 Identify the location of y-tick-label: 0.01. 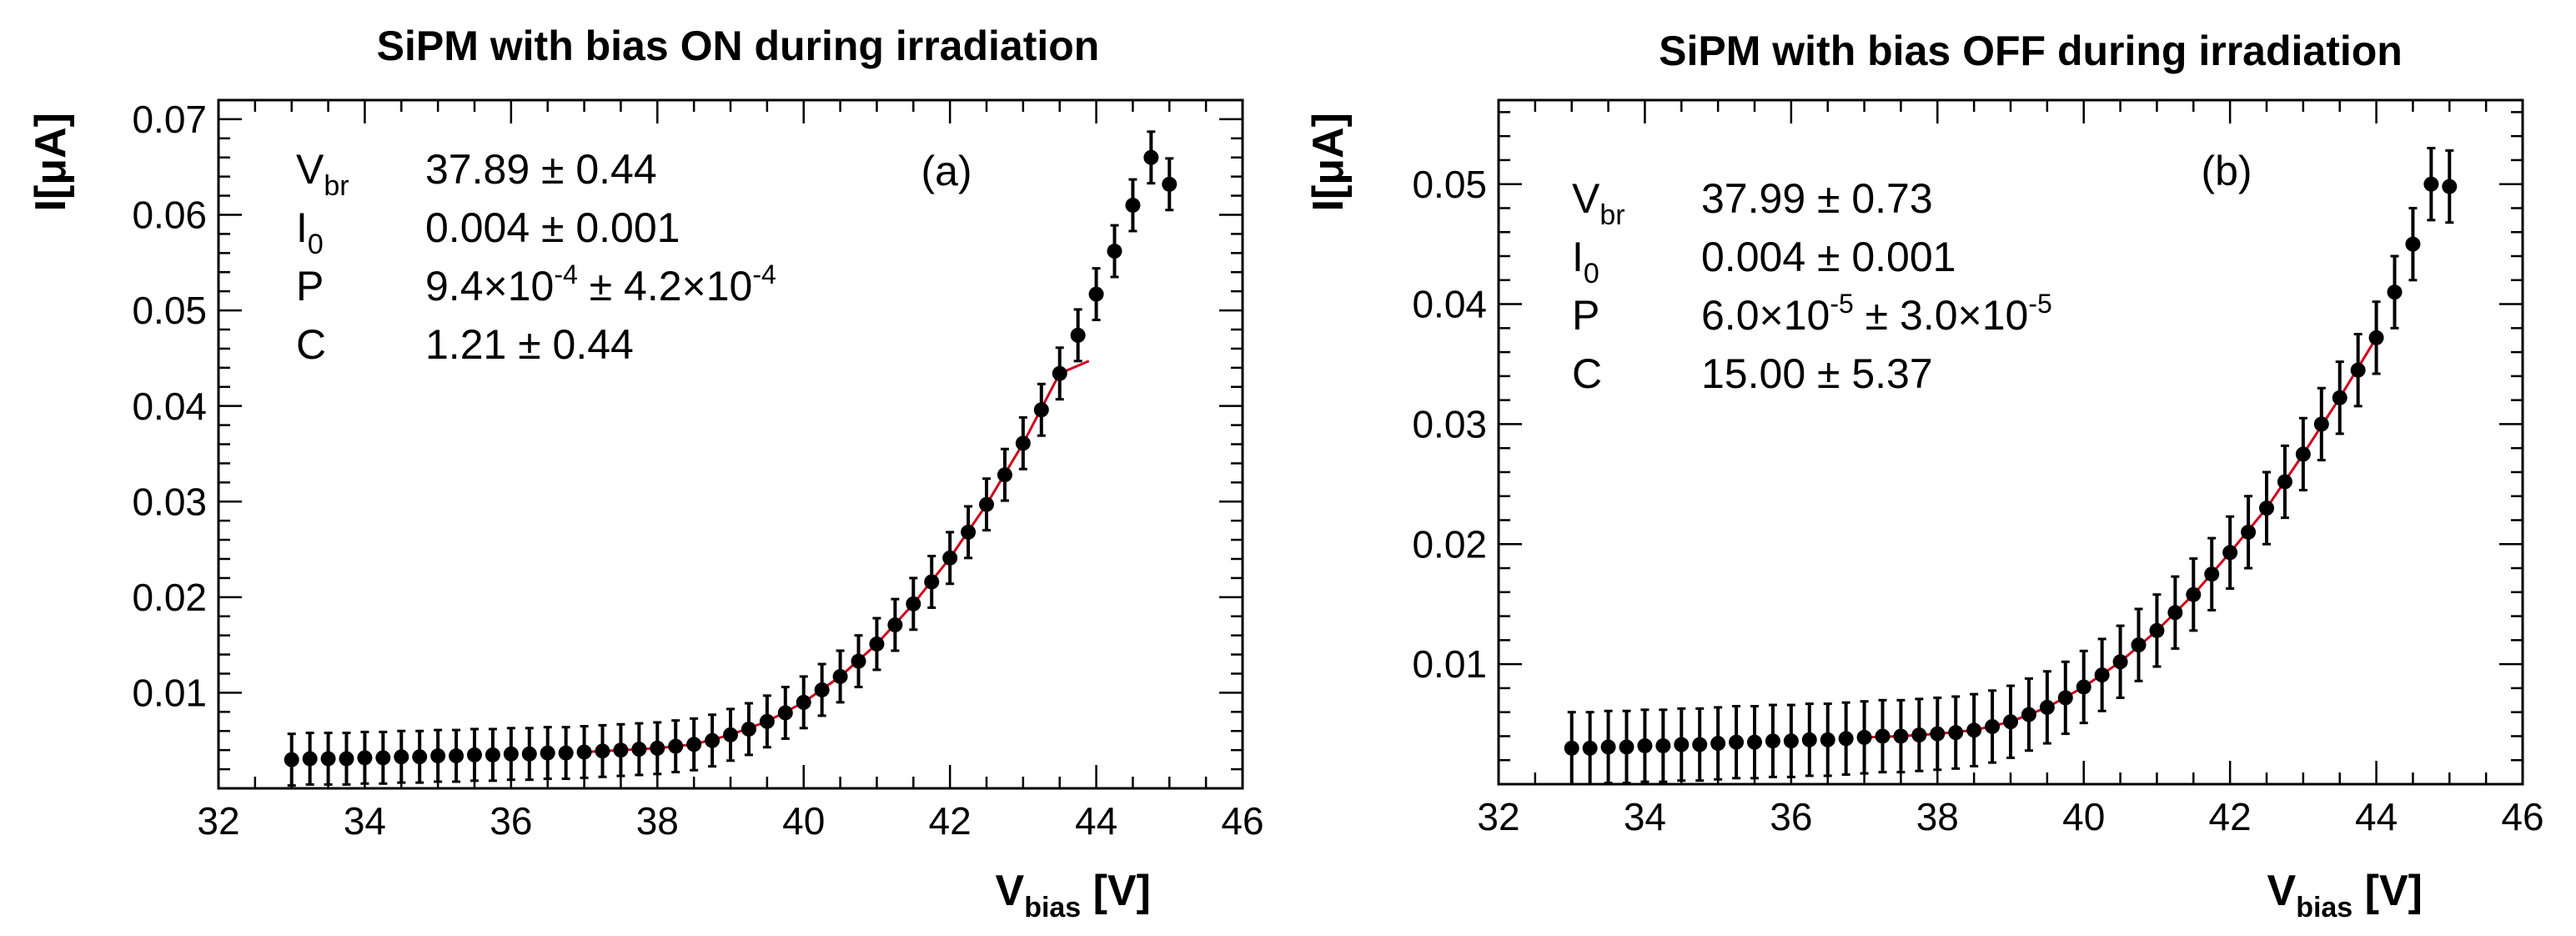
(1449, 664).